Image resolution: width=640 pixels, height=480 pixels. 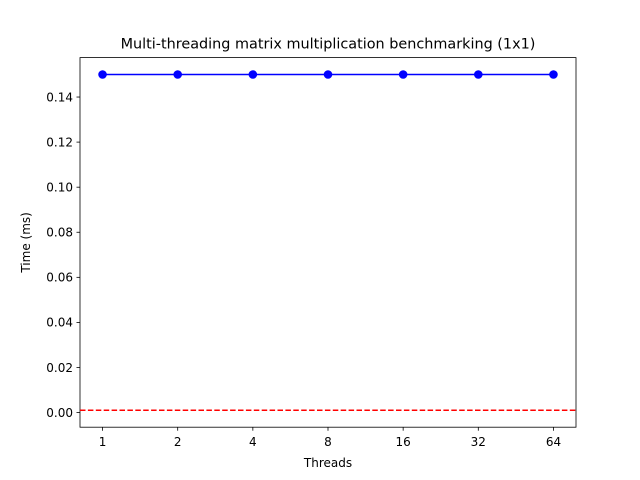 What do you see at coordinates (403, 442) in the screenshot?
I see `x-tick-label: 16` at bounding box center [403, 442].